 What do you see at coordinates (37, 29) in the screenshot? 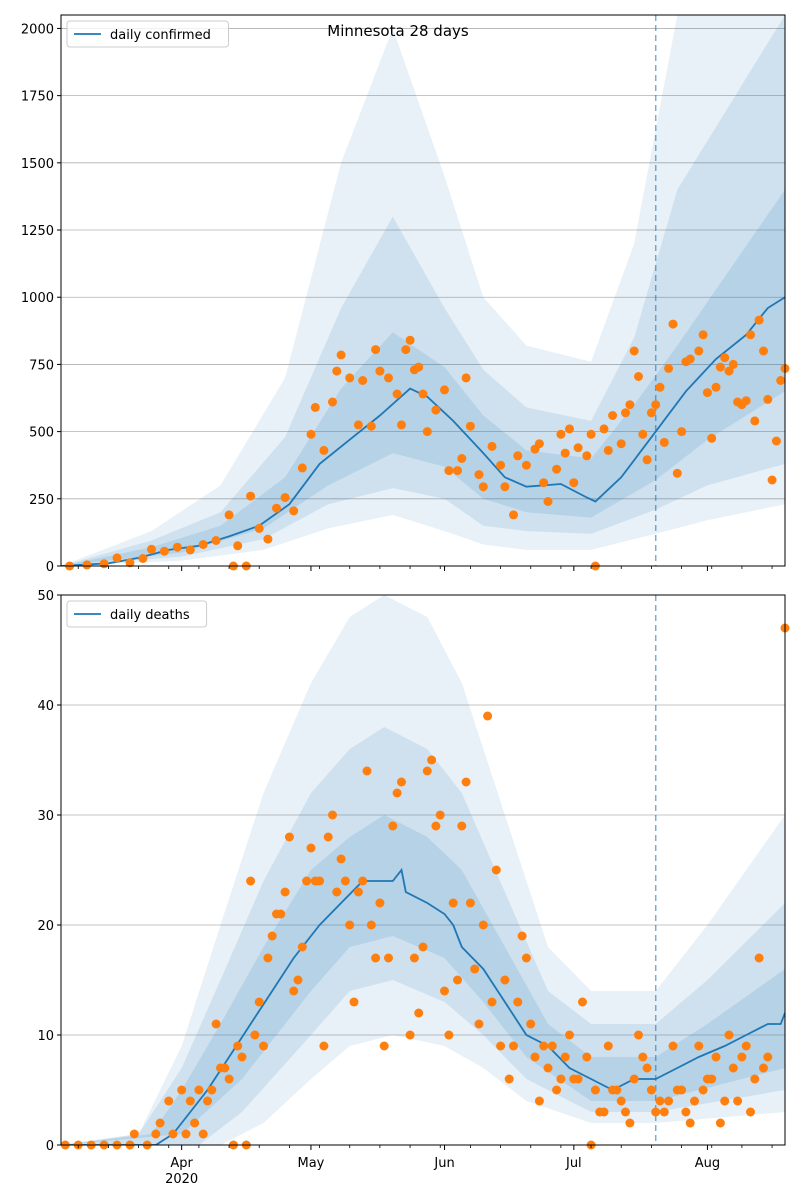
I see `y-tick-label: 2000` at bounding box center [37, 29].